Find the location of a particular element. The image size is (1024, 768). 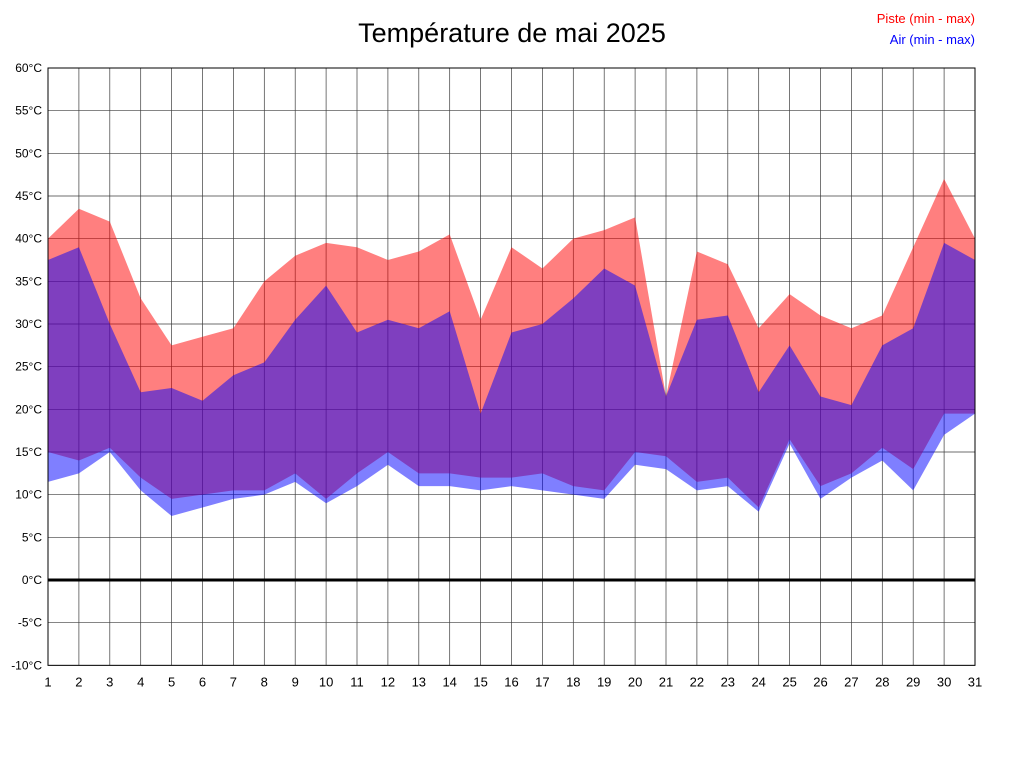

x-axis-tick-label: 25 is located at coordinates (789, 681).